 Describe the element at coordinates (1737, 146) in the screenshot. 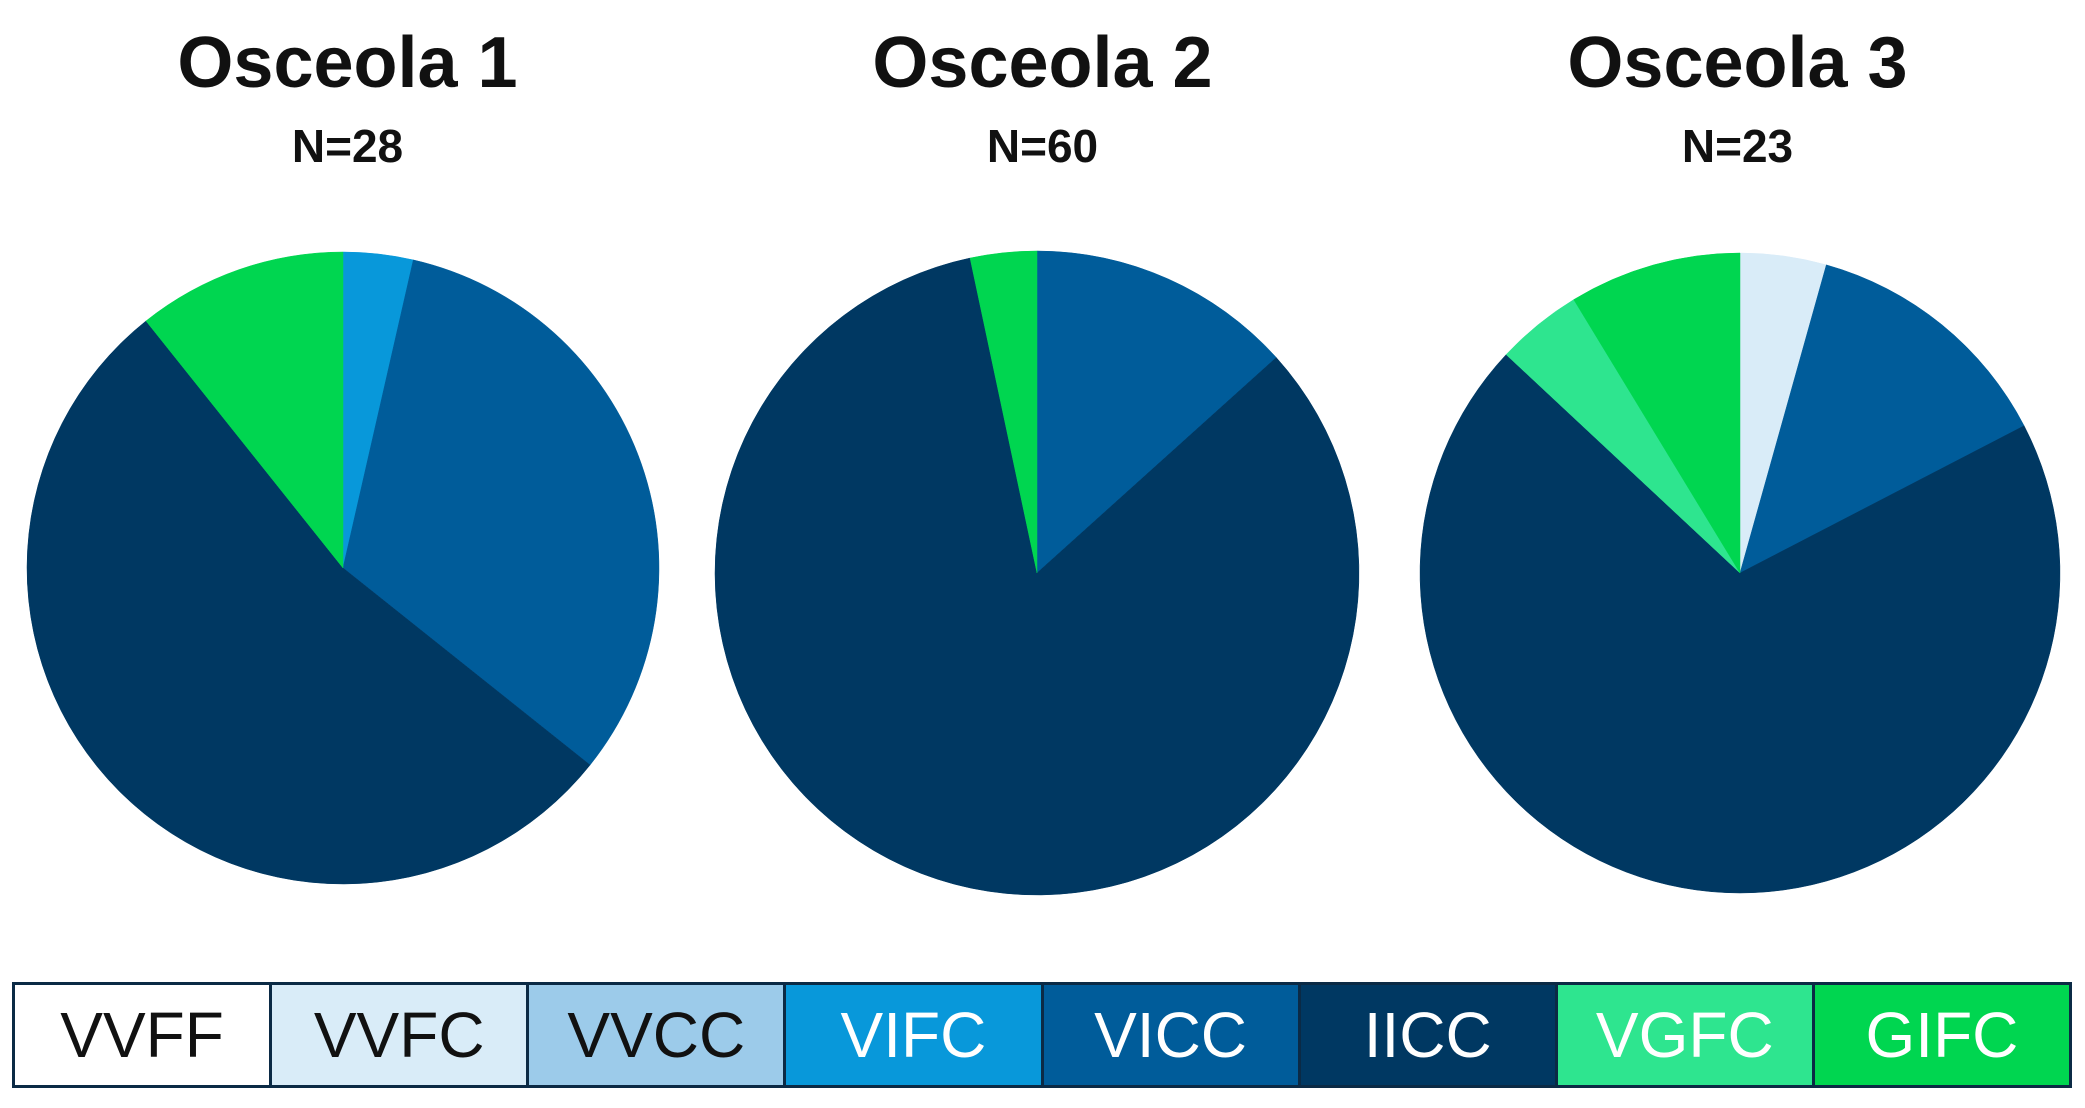

I see `chart-subtitle: N=23` at that location.